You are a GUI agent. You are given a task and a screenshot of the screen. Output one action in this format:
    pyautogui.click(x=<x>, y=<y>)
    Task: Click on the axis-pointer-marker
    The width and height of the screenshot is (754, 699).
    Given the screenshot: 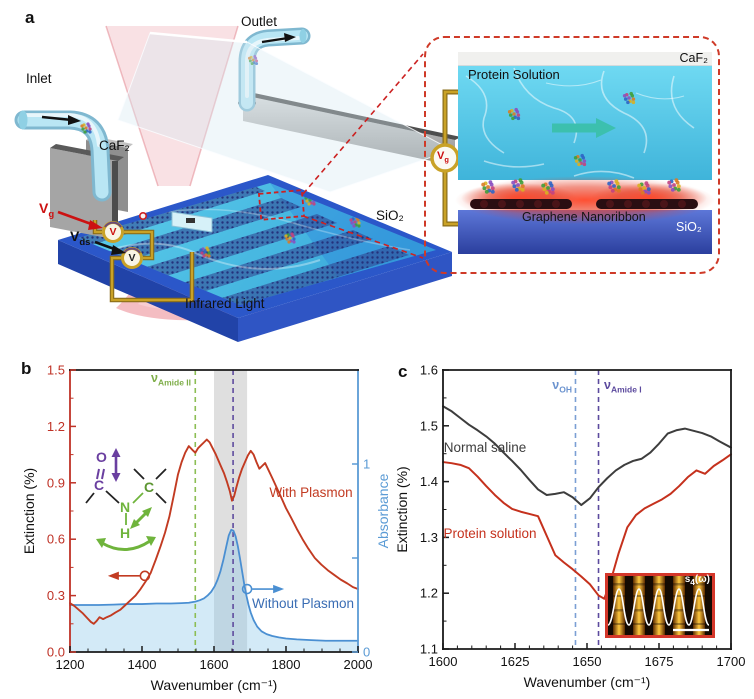 What is the action you would take?
    pyautogui.click(x=145, y=576)
    